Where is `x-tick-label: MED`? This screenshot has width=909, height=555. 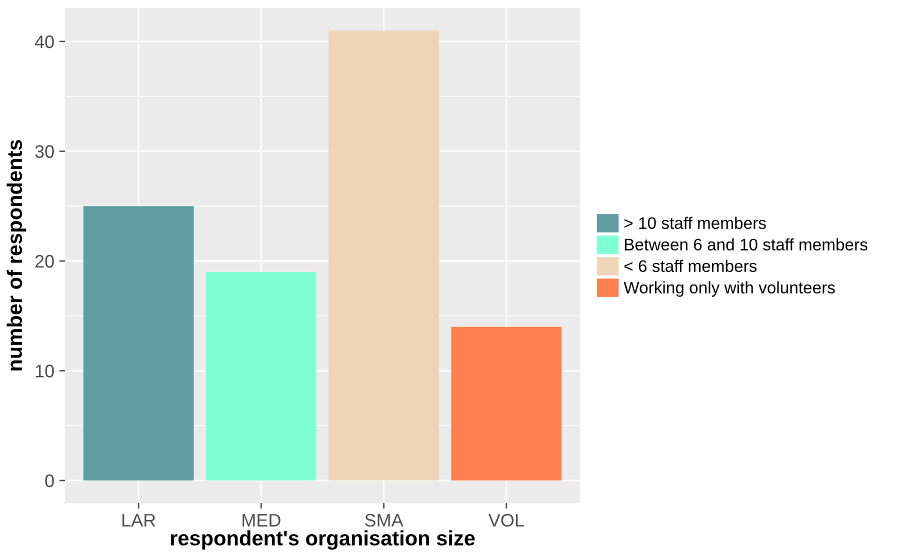 x-tick-label: MED is located at coordinates (261, 520).